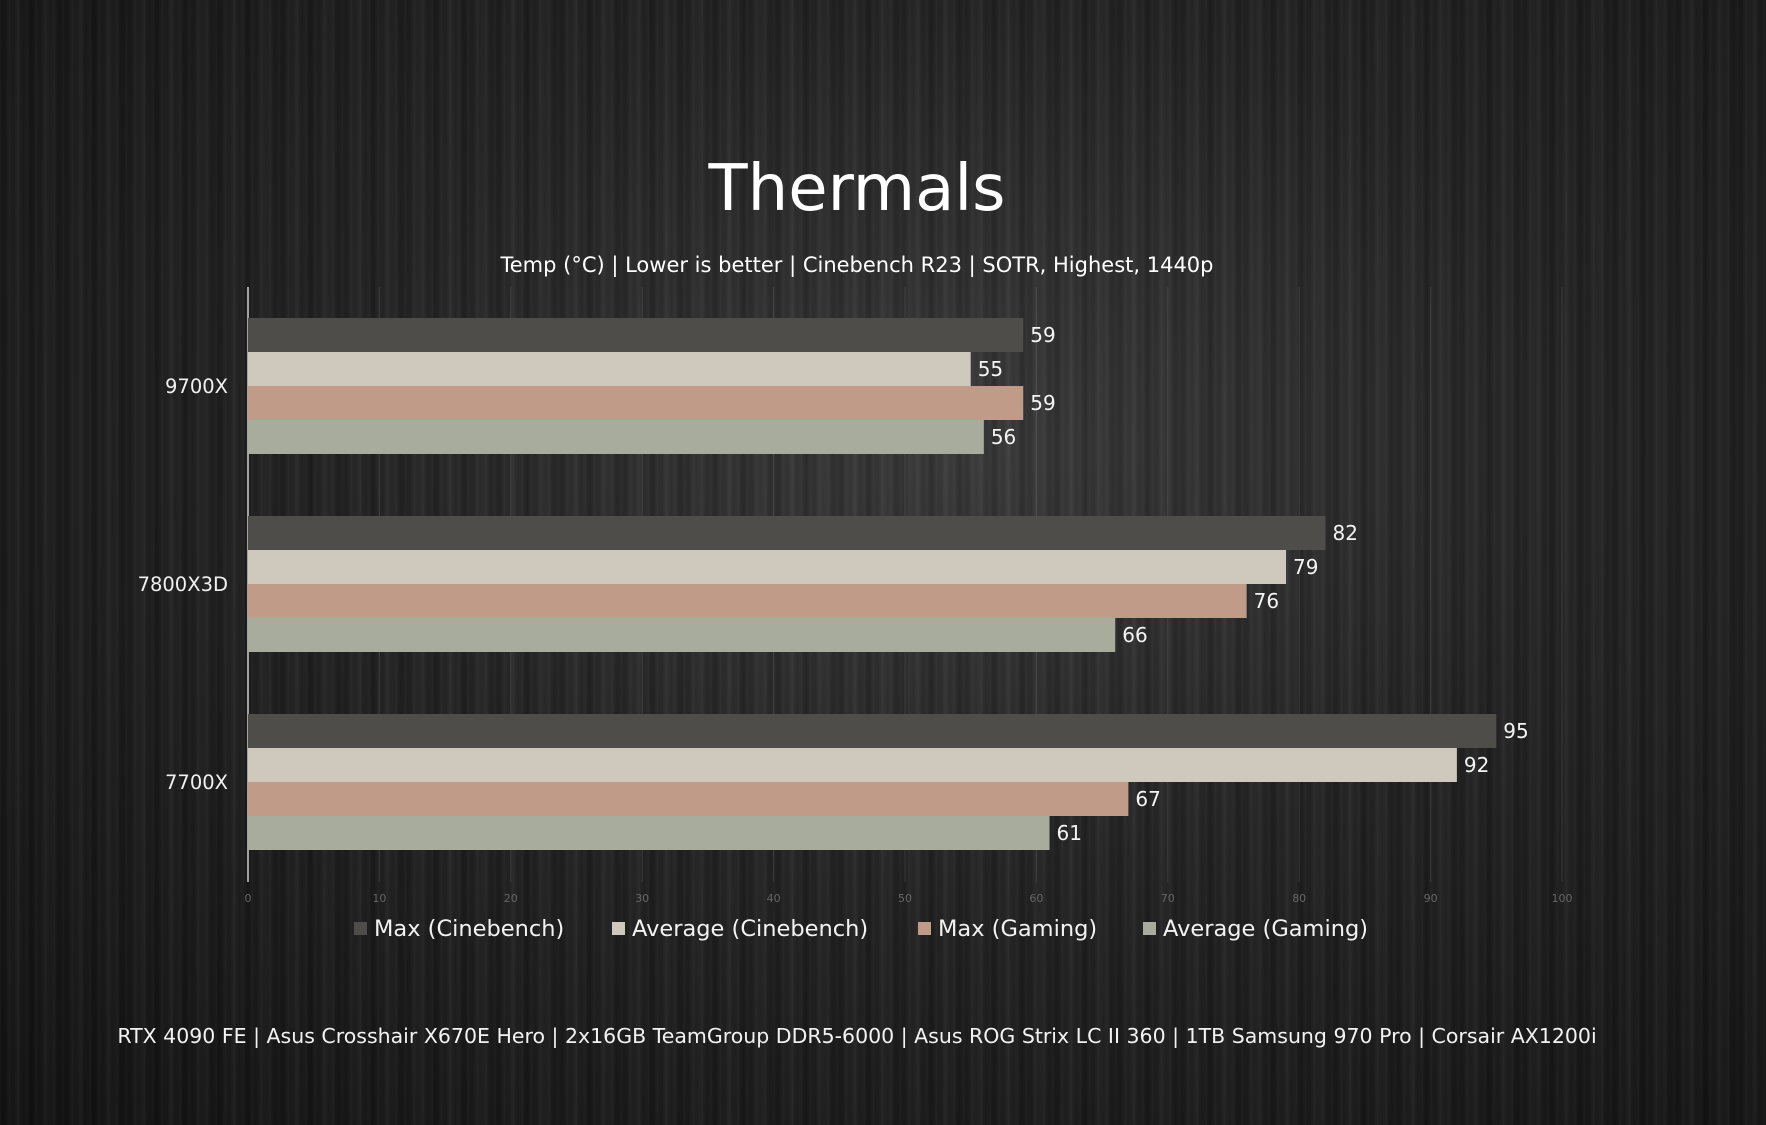 This screenshot has height=1125, width=1766. I want to click on x-tick-label: 30, so click(642, 898).